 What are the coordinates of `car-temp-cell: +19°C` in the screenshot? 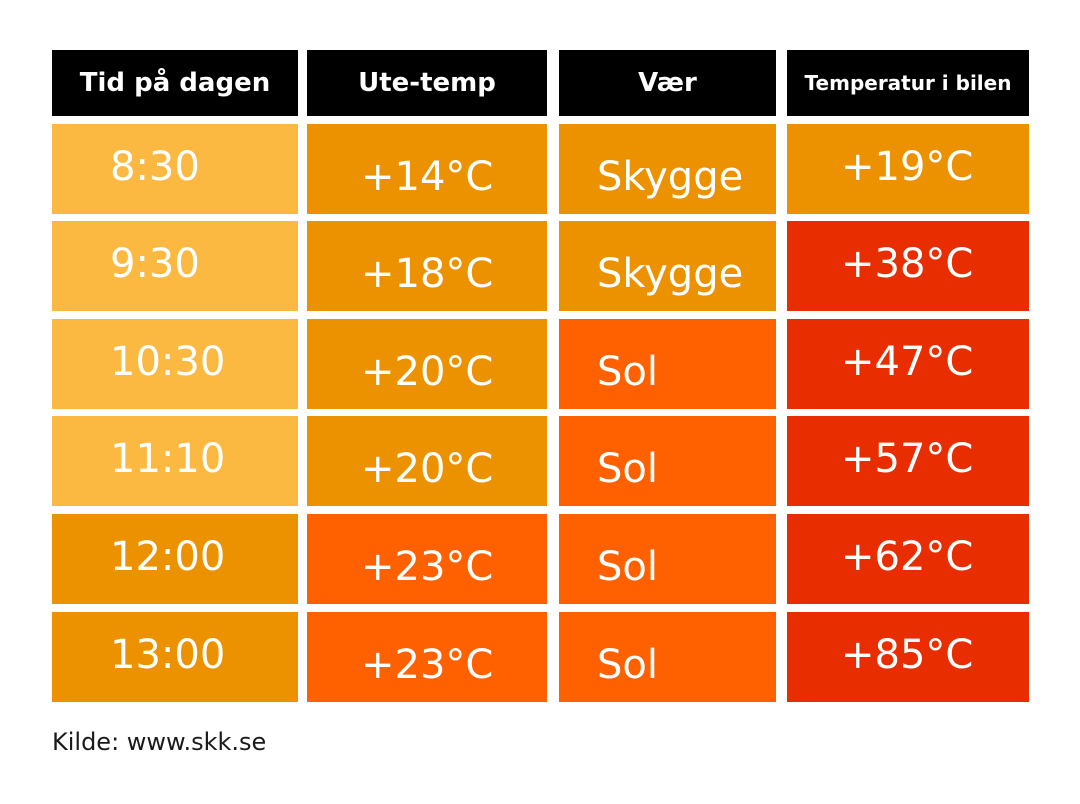 It's located at (908, 169).